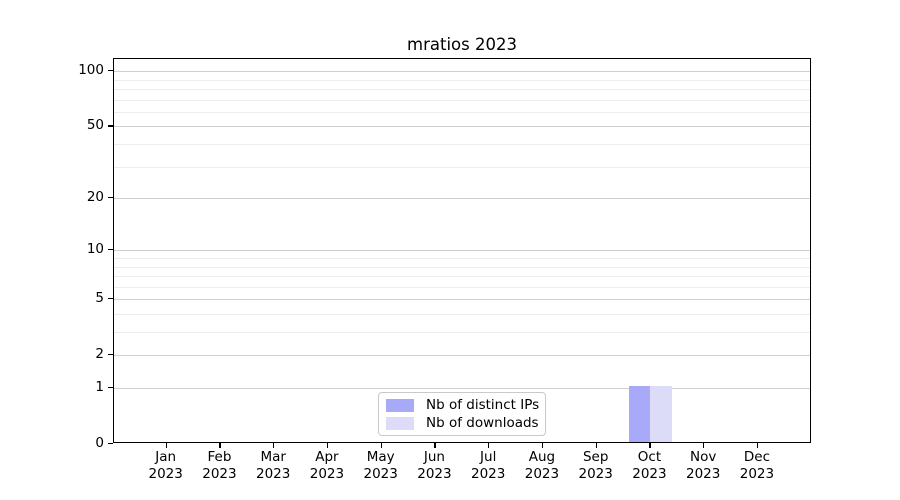 This screenshot has width=900, height=500. I want to click on y-tick-label: 5, so click(99, 297).